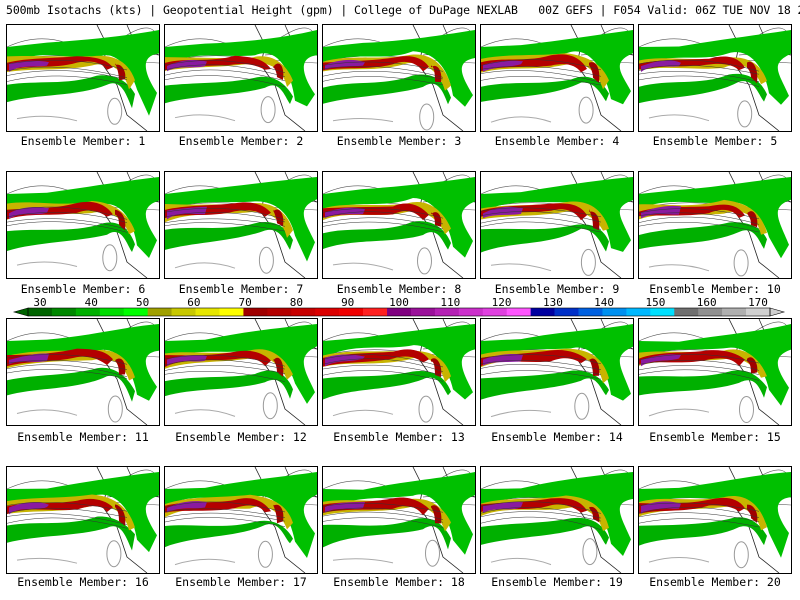  What do you see at coordinates (245, 302) in the screenshot?
I see `colorbar-tick-label: 70` at bounding box center [245, 302].